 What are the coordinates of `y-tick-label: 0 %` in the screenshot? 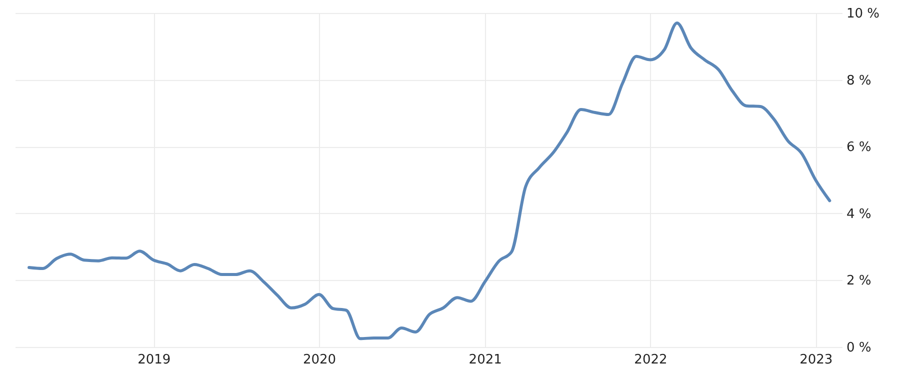 It's located at (859, 348).